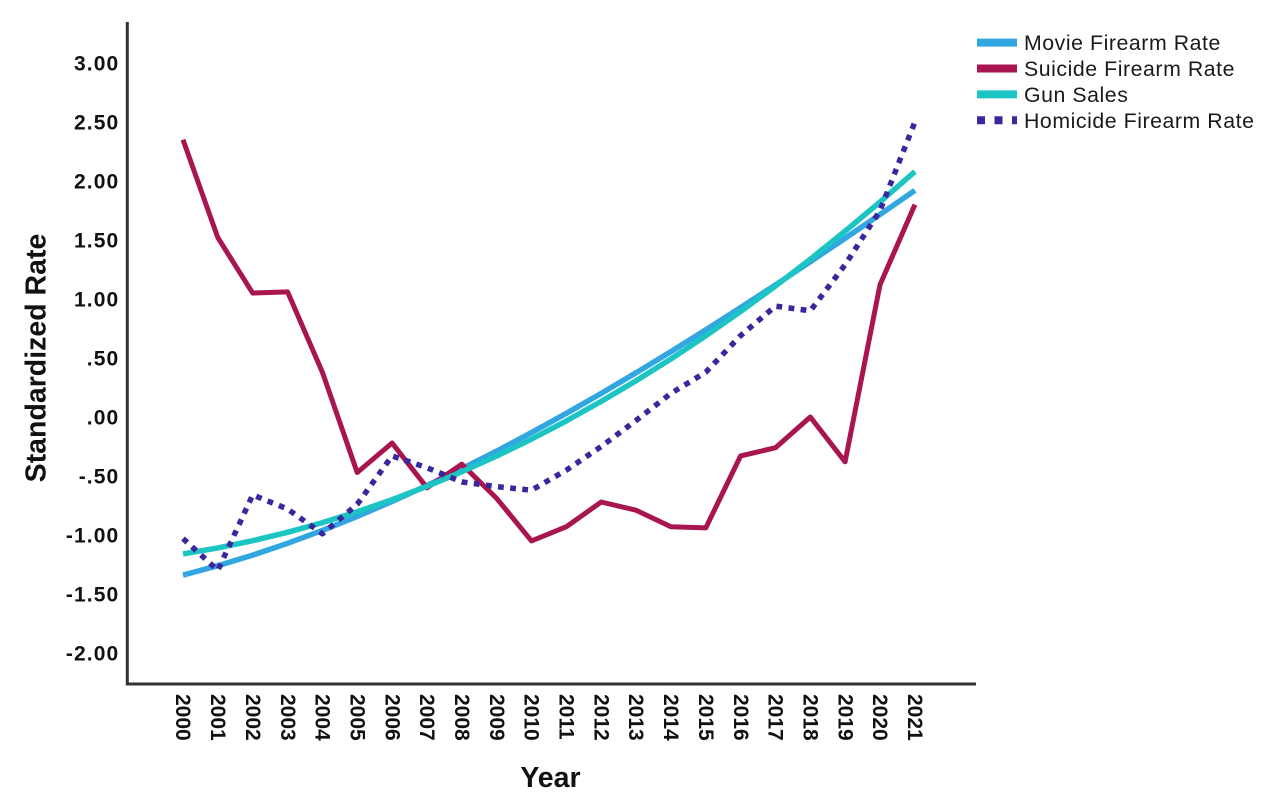  I want to click on svg-text: -1.00, so click(92, 535).